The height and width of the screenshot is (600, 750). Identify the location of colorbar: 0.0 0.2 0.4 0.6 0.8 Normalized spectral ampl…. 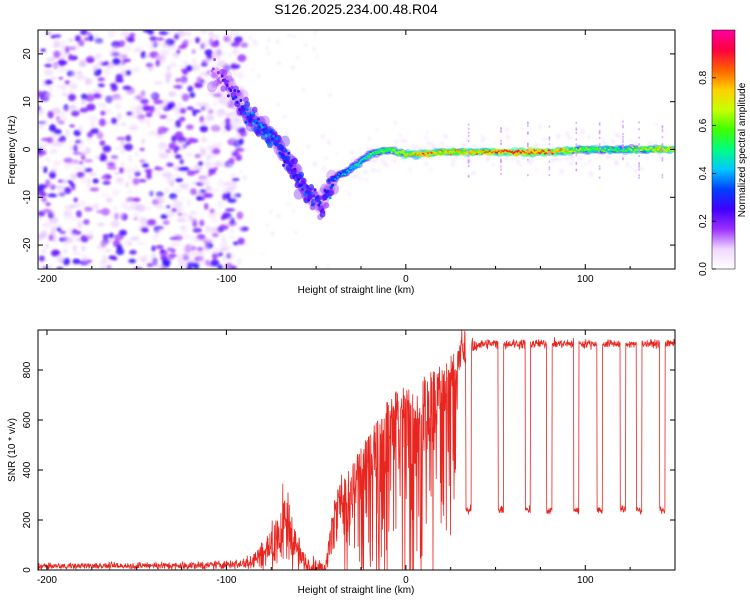
(723, 152).